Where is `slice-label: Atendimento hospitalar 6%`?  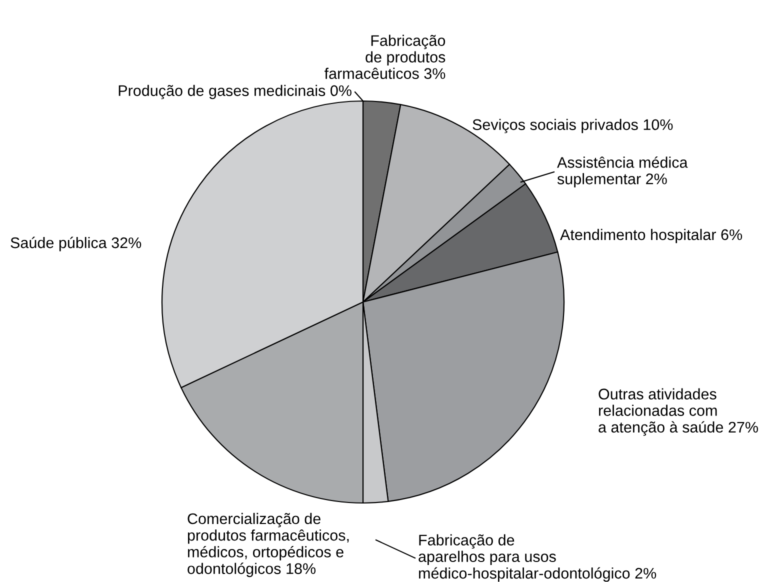 slice-label: Atendimento hospitalar 6% is located at coordinates (651, 236).